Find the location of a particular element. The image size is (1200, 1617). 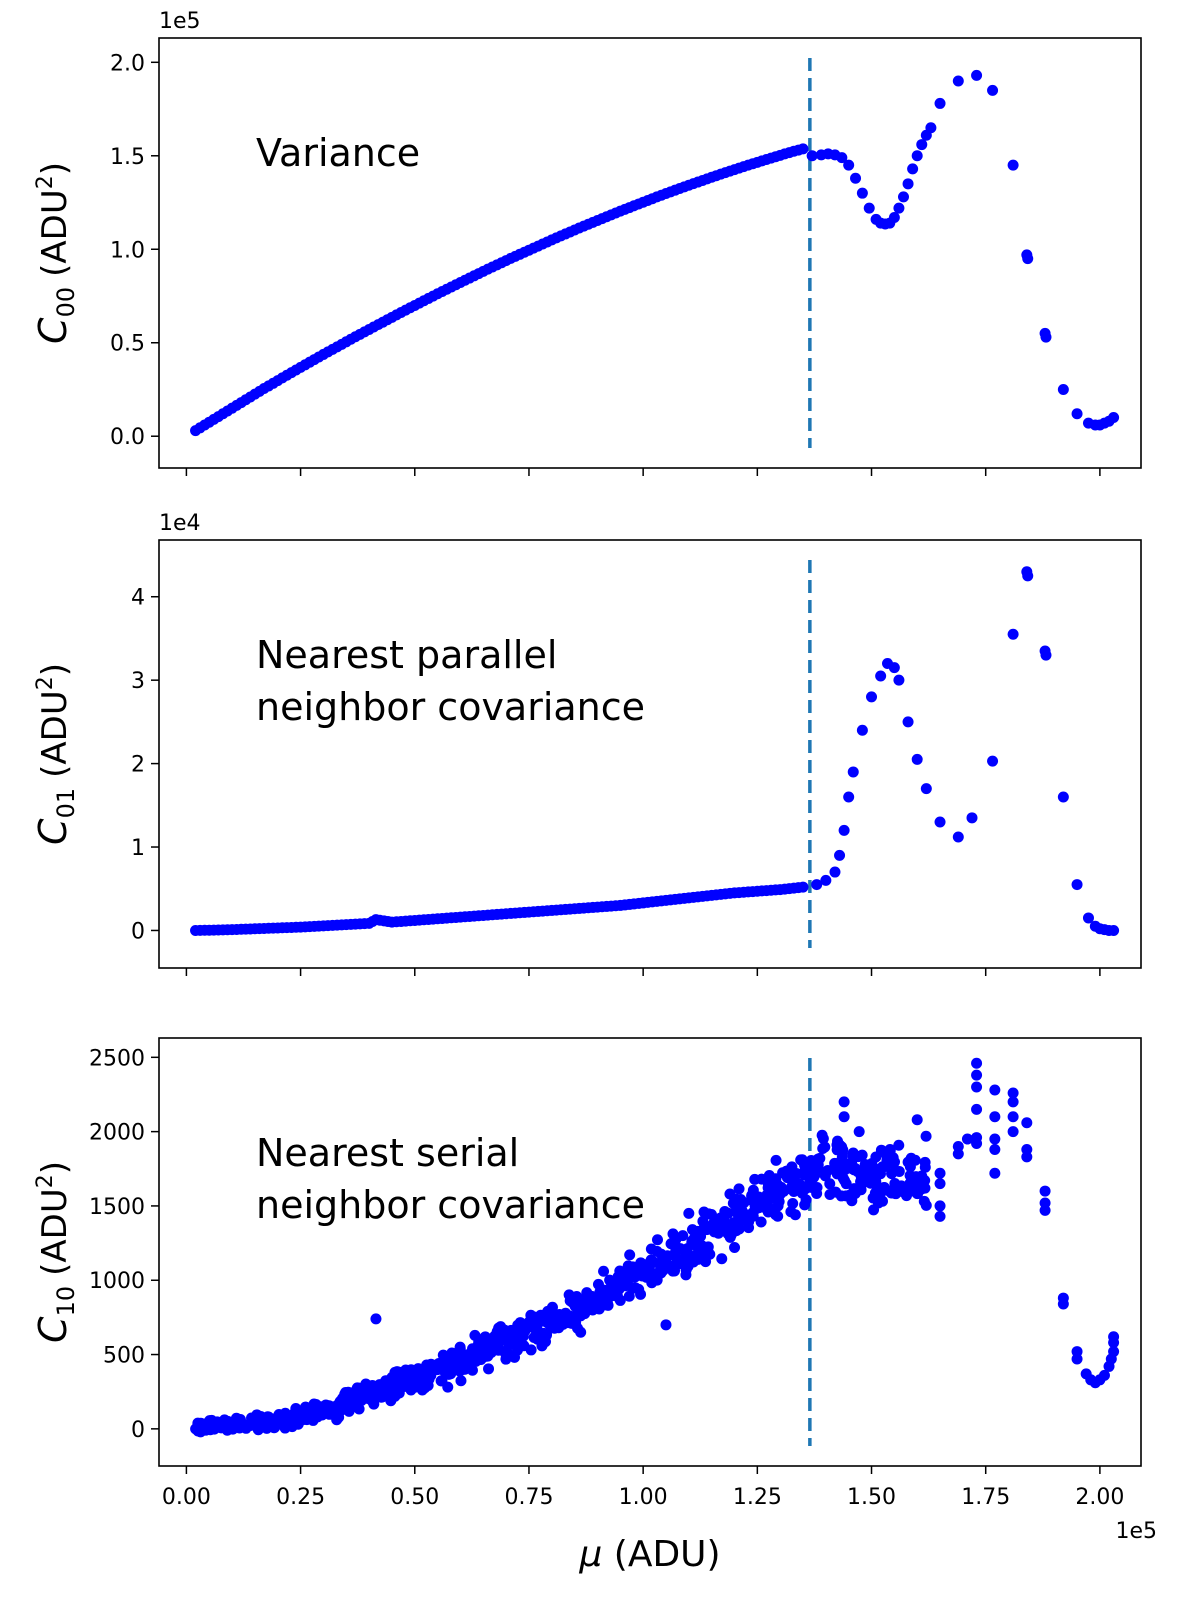

y-tick-label: 0.5 is located at coordinates (127, 344).